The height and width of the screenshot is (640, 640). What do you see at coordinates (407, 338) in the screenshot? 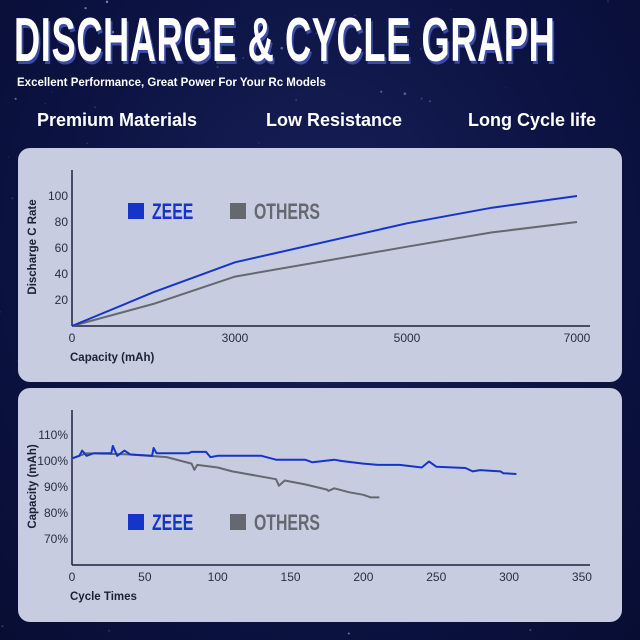
I see `x-tick-label: 5000` at bounding box center [407, 338].